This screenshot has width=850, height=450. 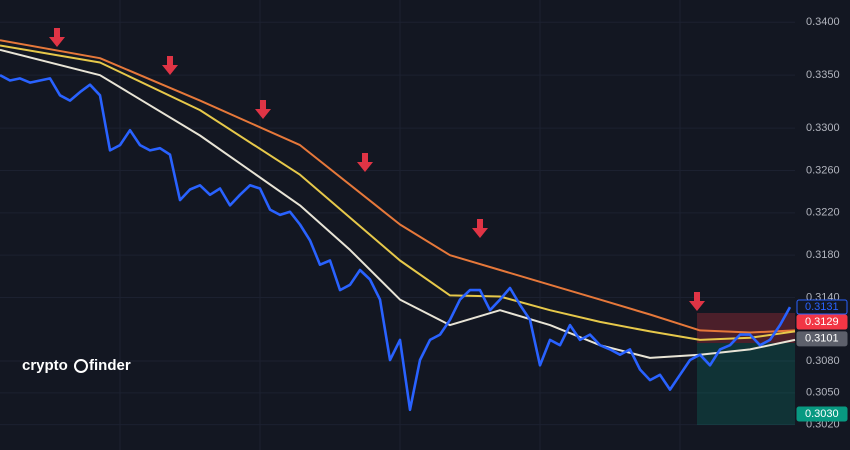 I want to click on y-tick-label: 0.3080, so click(x=823, y=361).